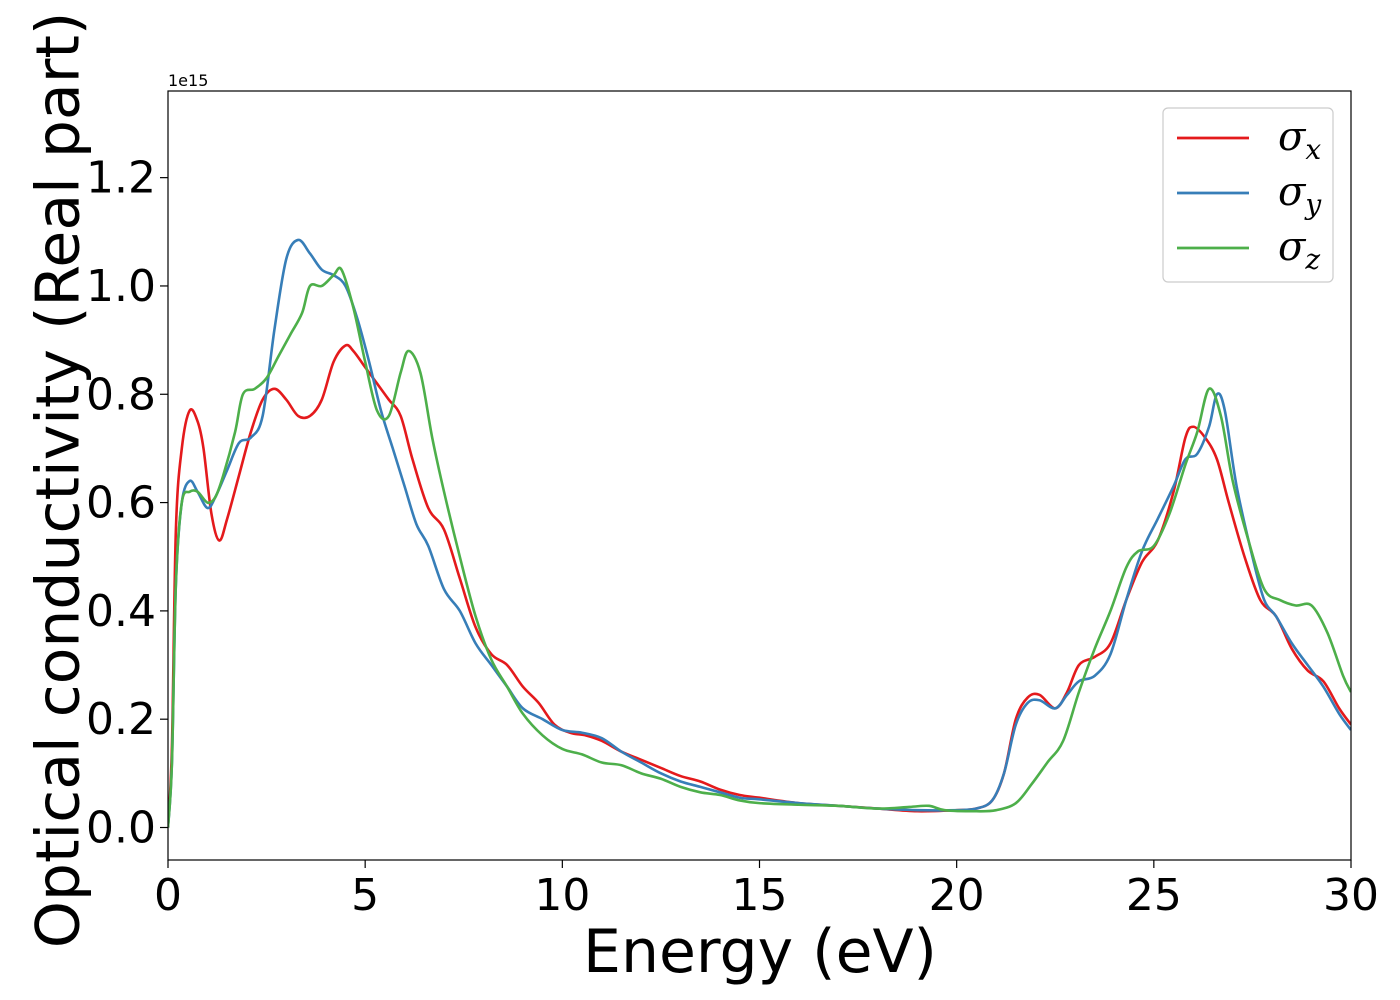  I want to click on x-tick-label: 15, so click(760, 895).